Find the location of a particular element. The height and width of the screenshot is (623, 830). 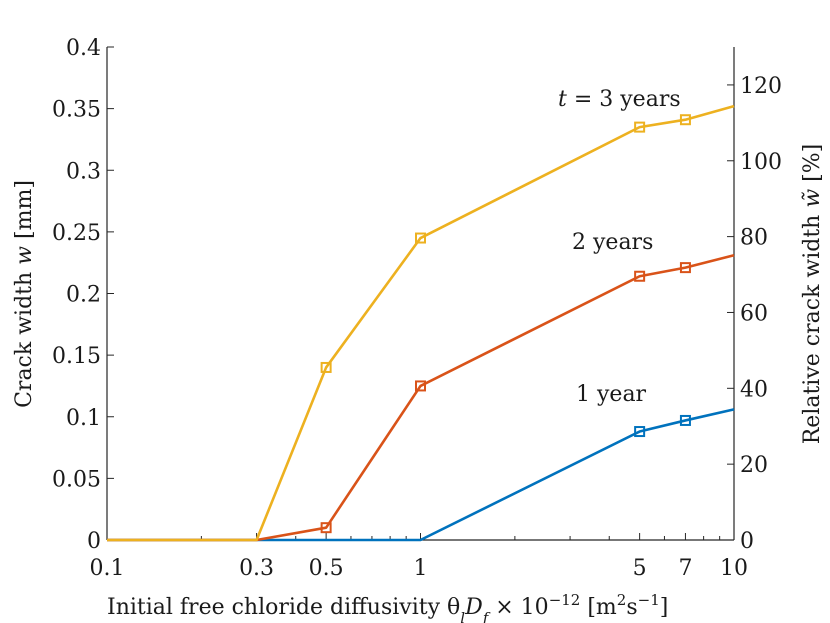

x-axis-title-d: D is located at coordinates (473, 607).